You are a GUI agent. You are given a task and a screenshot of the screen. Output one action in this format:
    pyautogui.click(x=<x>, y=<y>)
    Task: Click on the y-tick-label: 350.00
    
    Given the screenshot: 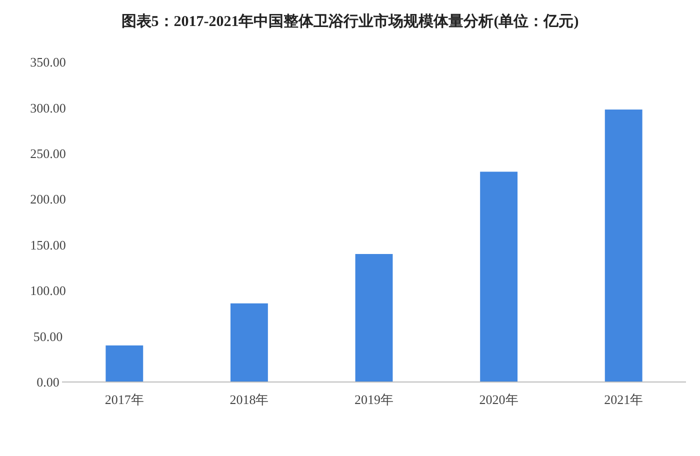 What is the action you would take?
    pyautogui.click(x=48, y=62)
    